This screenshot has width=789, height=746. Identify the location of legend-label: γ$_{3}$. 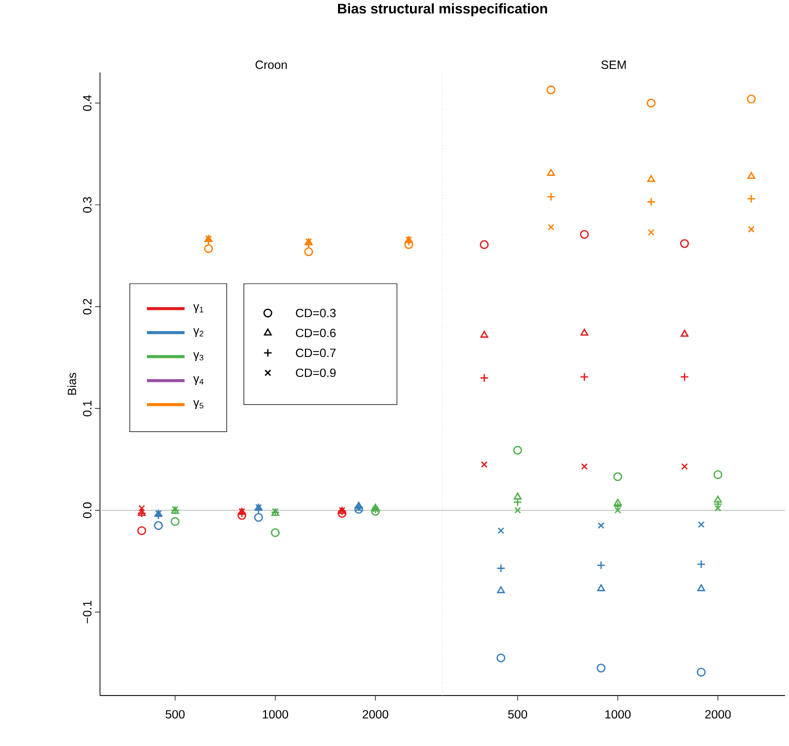
(198, 357).